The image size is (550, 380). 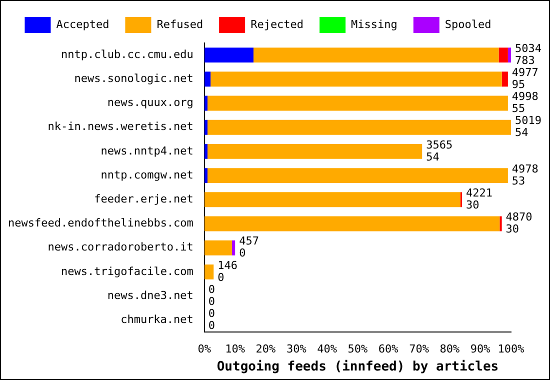 I want to click on x-tick-label: 10%, so click(x=235, y=349).